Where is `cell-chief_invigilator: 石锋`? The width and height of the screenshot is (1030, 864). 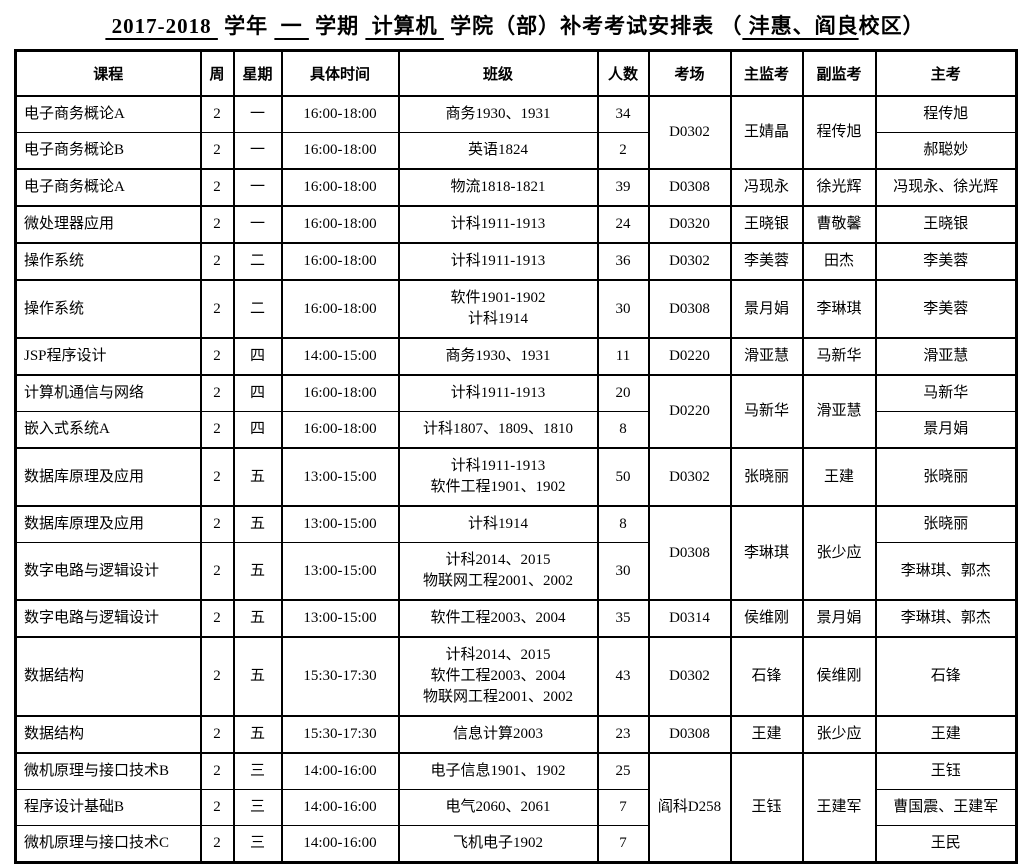
cell-chief_invigilator: 石锋 is located at coordinates (766, 676).